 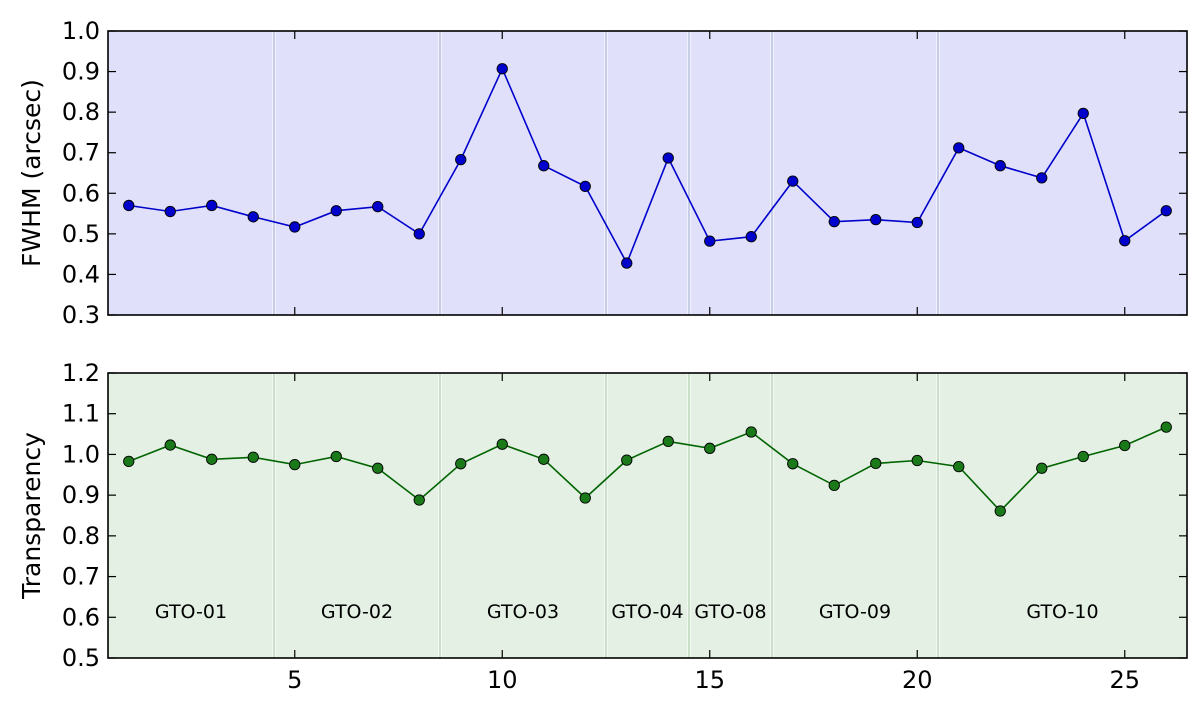 I want to click on bottom-ytick-label: 0.5, so click(x=81, y=658).